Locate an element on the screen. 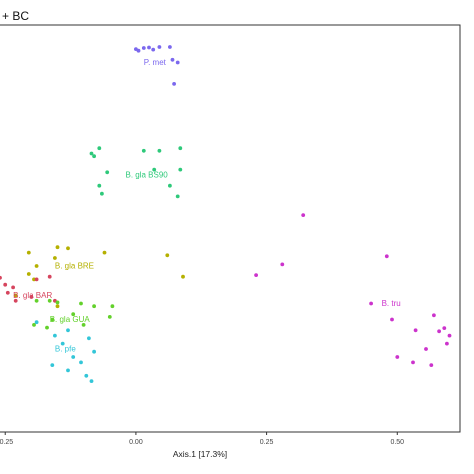  series-label: B. gla BAR is located at coordinates (32, 295).